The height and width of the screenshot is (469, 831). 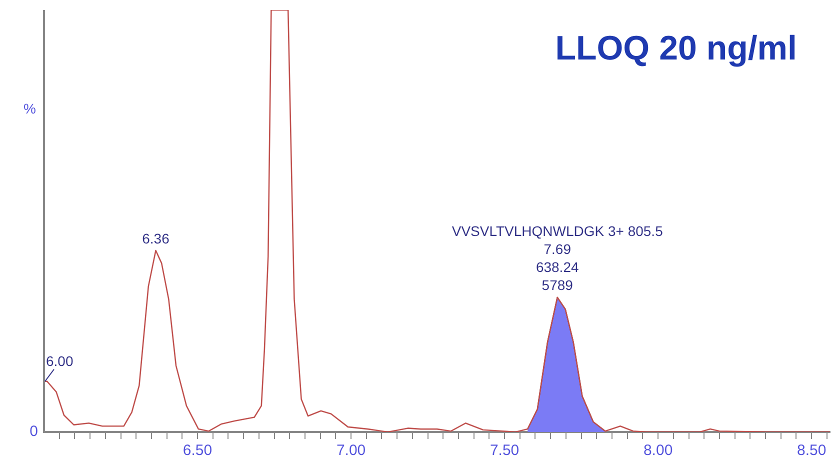 What do you see at coordinates (558, 249) in the screenshot?
I see `annotation: 7.69` at bounding box center [558, 249].